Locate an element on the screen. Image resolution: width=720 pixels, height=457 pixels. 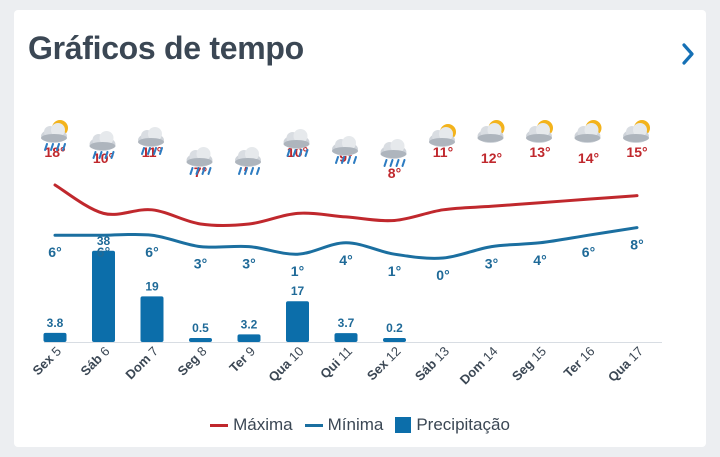
x-axis-label: Sáb 6 is located at coordinates (94, 361).